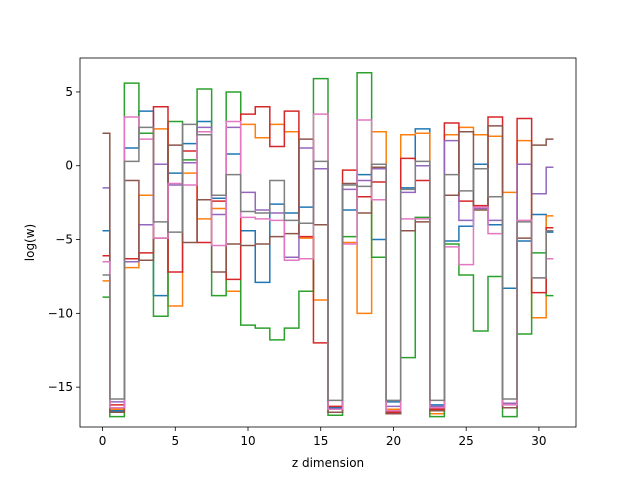  I want to click on y-axis: 5 0 −5 −10 −15, so click(64, 239).